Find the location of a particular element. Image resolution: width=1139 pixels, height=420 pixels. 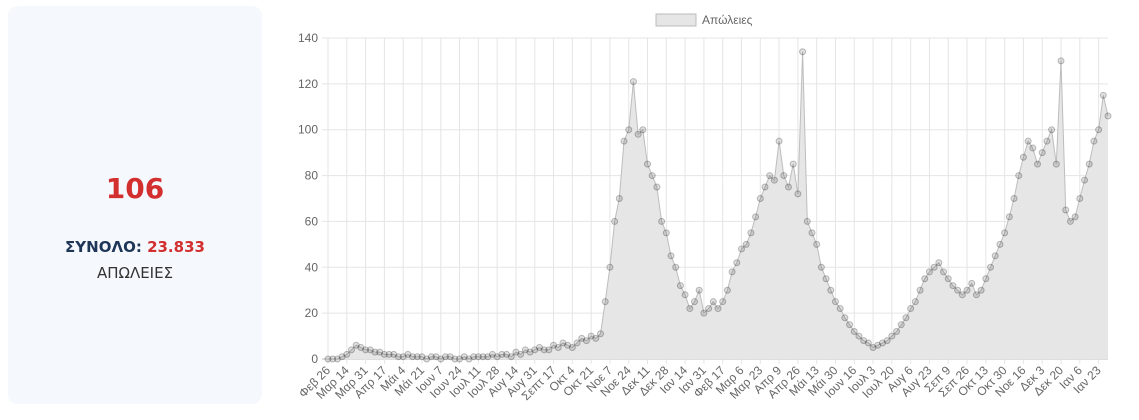

legend-swatch is located at coordinates (676, 20).